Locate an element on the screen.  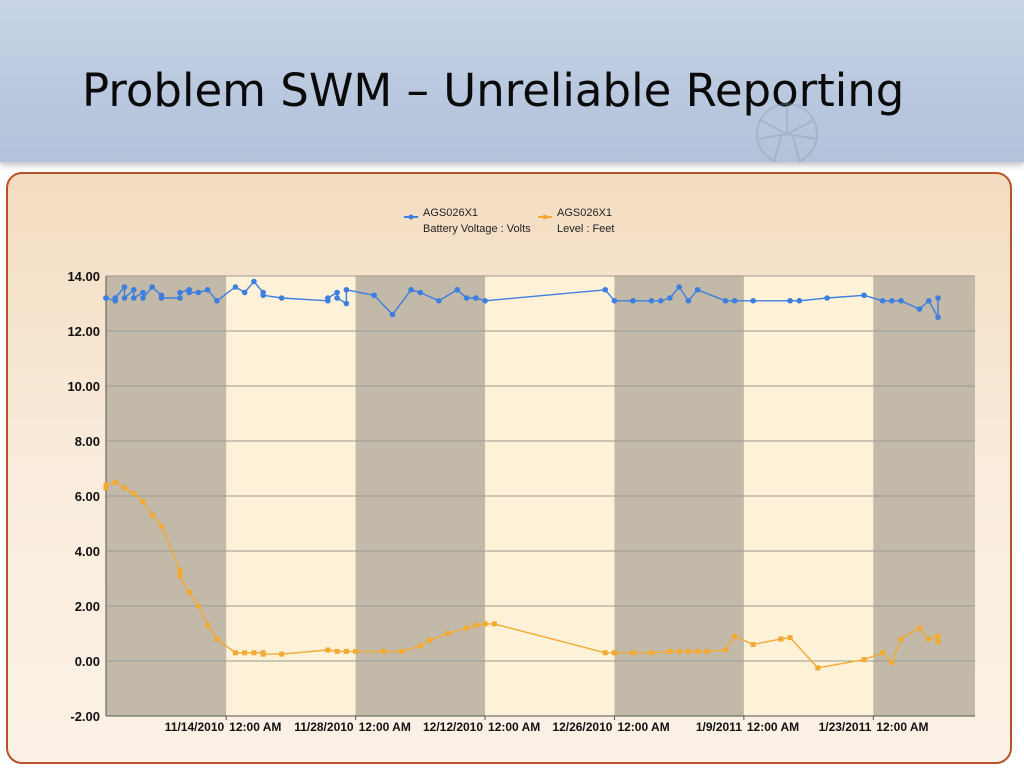
x-tick-label: 1/23/2011 is located at coordinates (845, 727).